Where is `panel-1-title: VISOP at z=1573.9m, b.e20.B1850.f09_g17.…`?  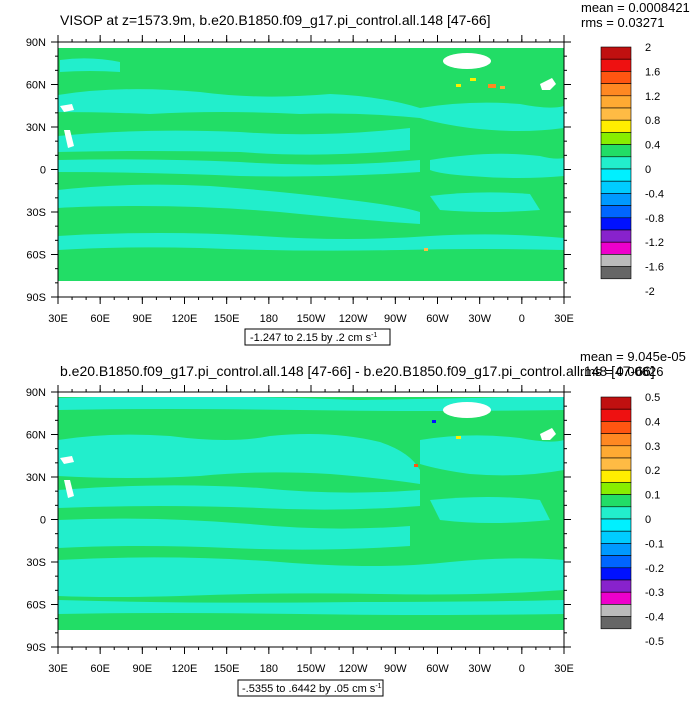 panel-1-title: VISOP at z=1573.9m, b.e20.B1850.f09_g17.… is located at coordinates (275, 20).